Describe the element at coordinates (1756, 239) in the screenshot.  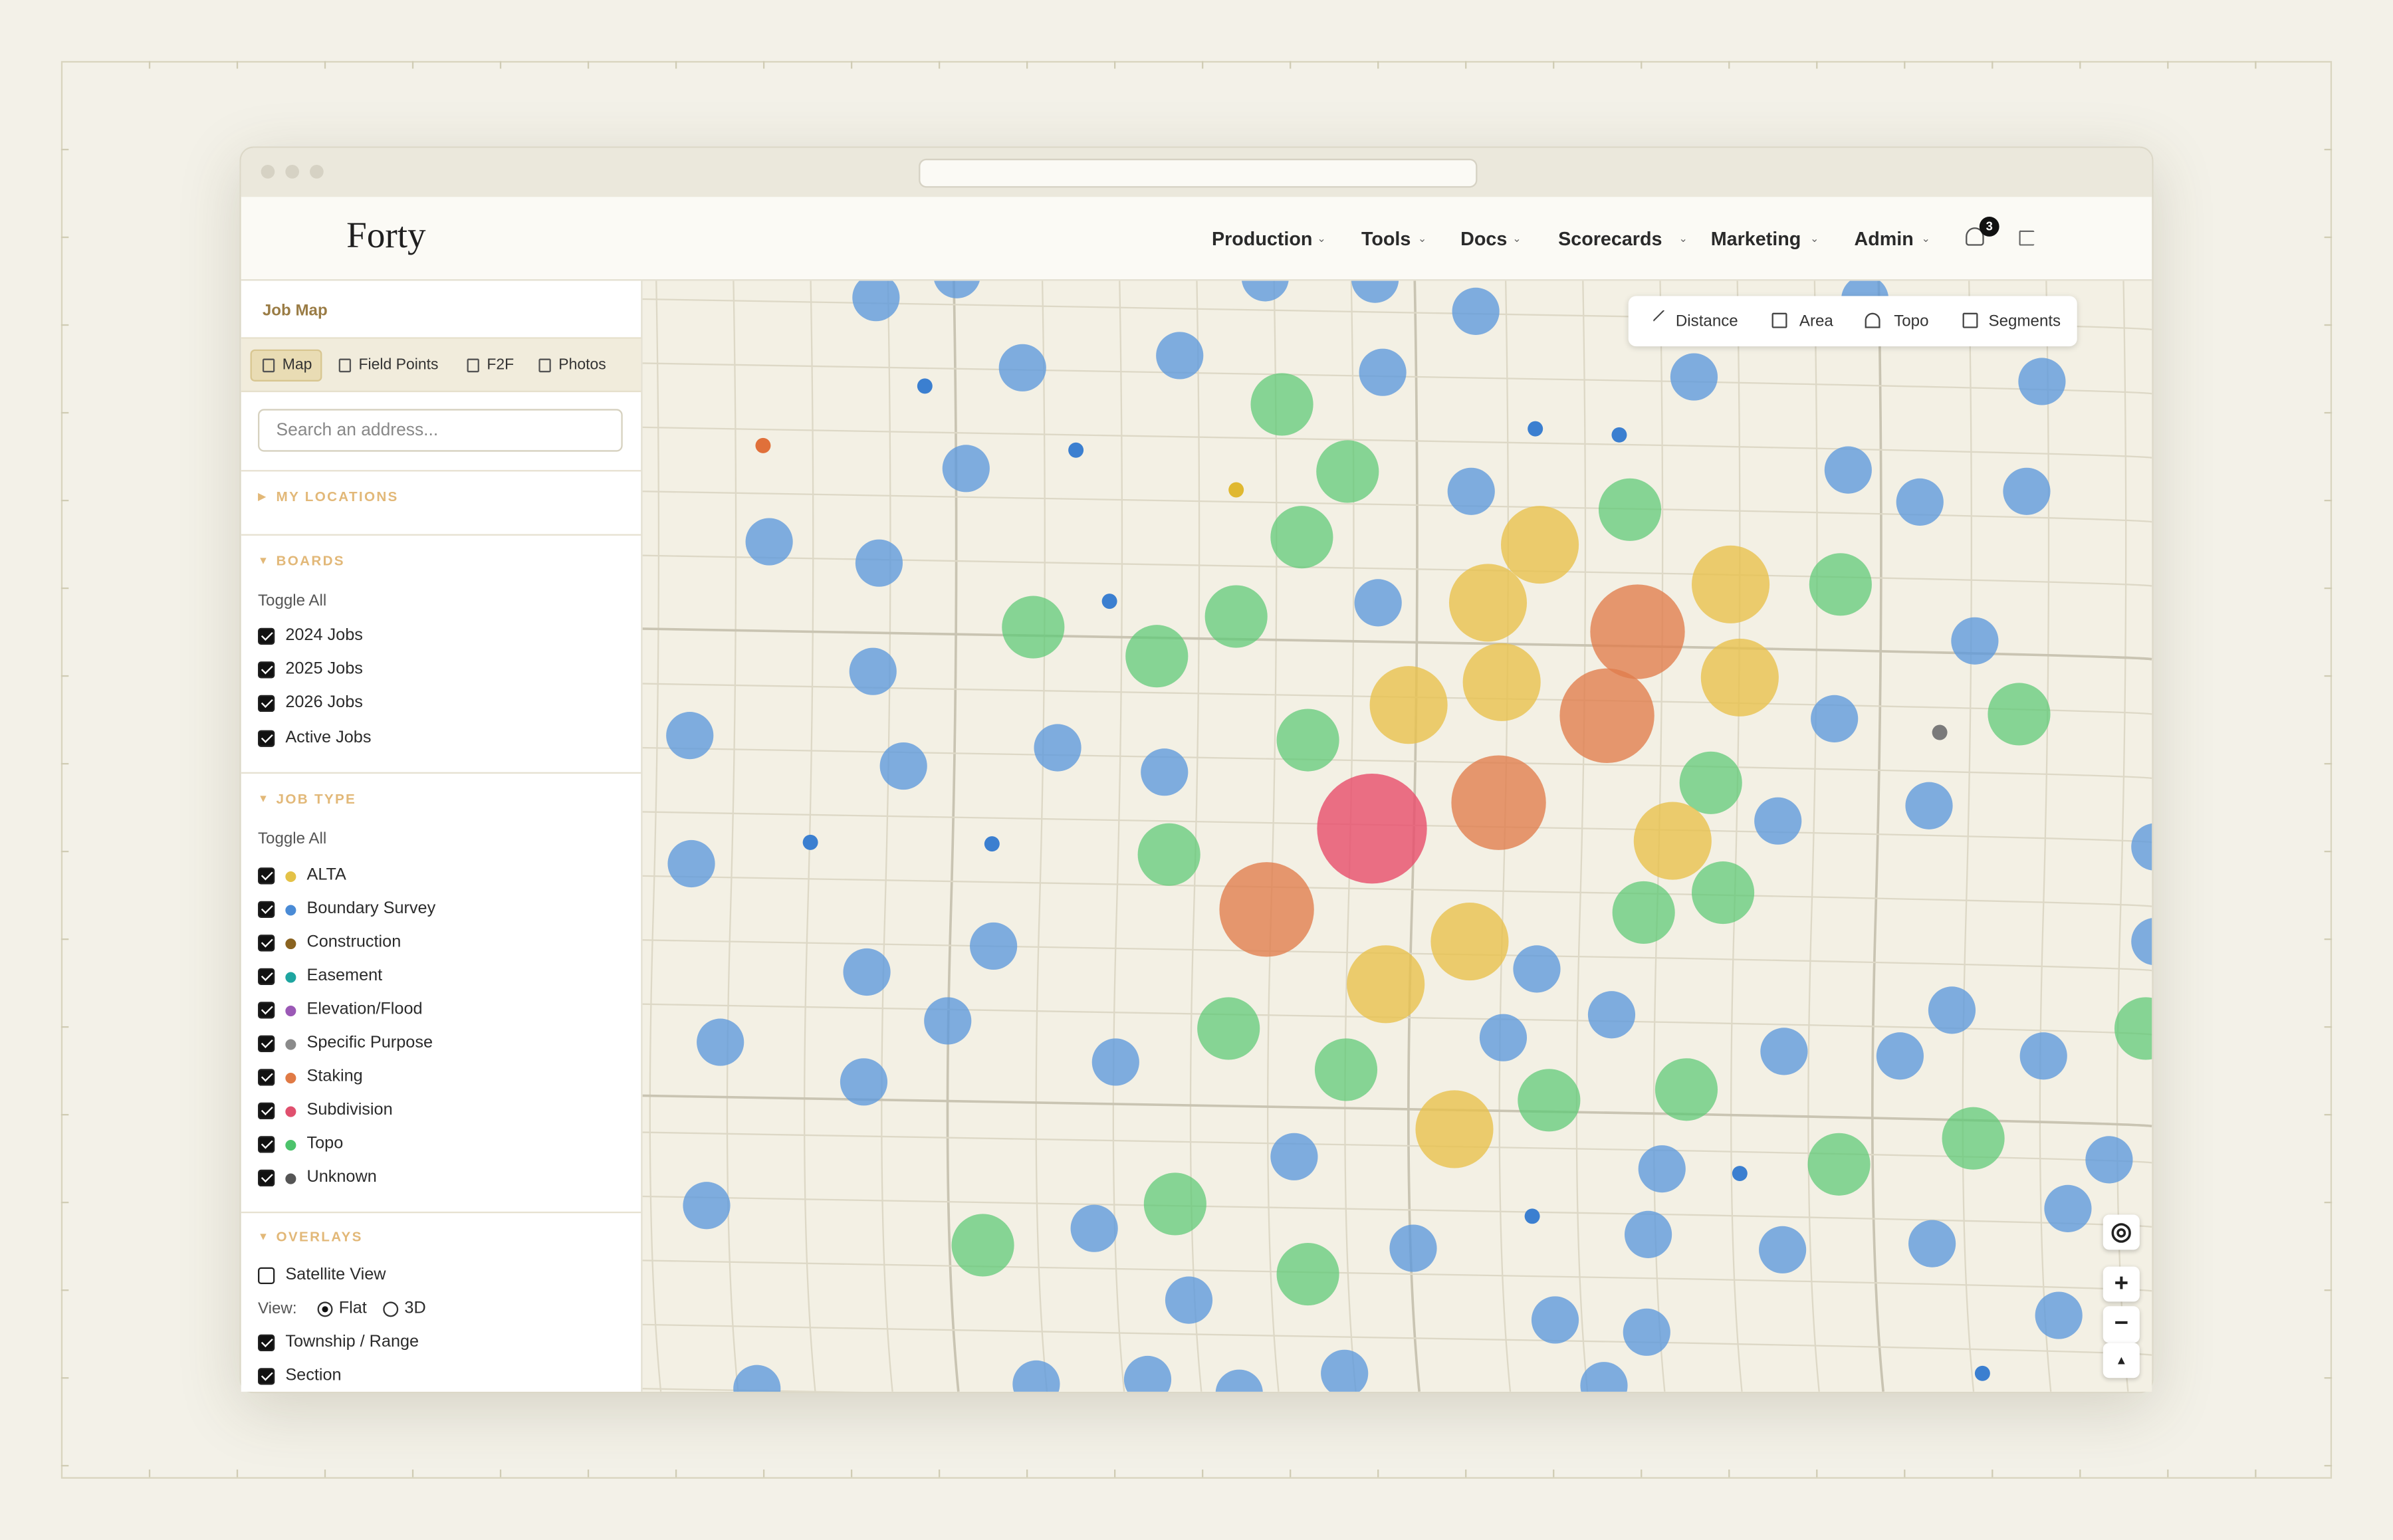
I see `nav-item: Marketing` at that location.